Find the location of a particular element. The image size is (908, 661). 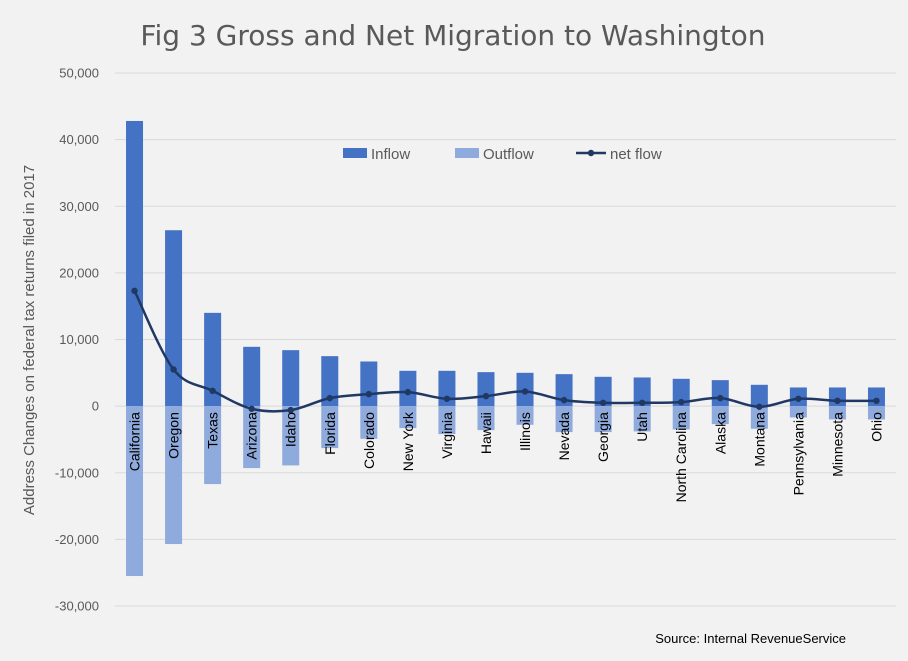

y-tick-label: 30,000 is located at coordinates (79, 206).